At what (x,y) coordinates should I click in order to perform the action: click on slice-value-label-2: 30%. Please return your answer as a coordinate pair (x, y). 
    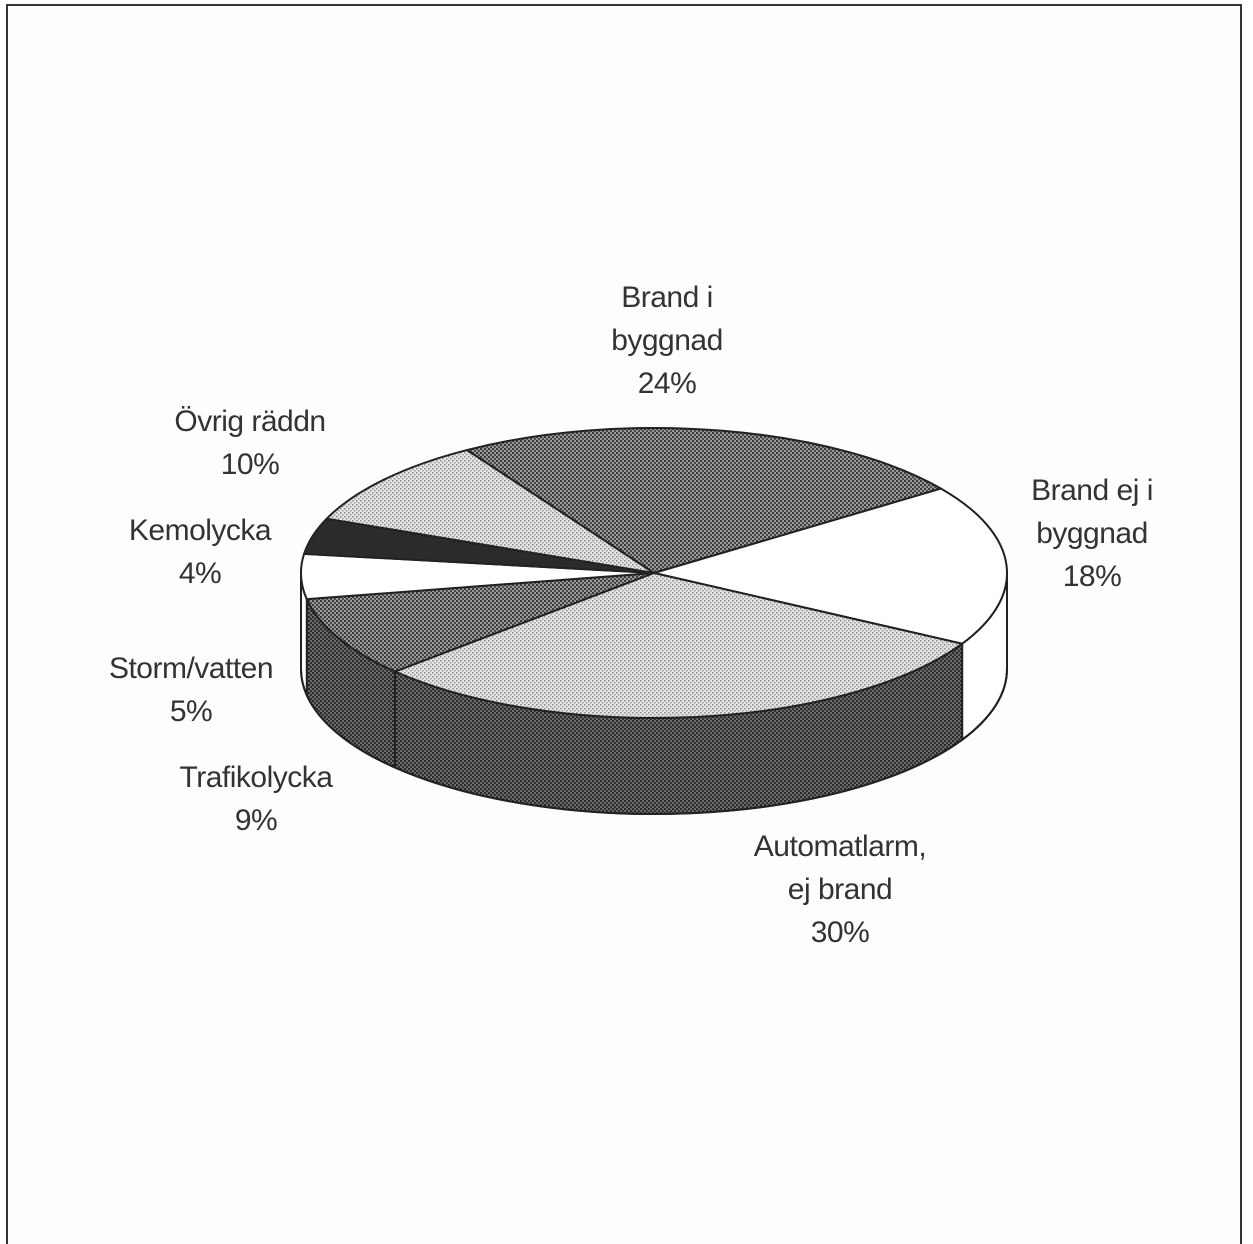
    Looking at the image, I should click on (840, 932).